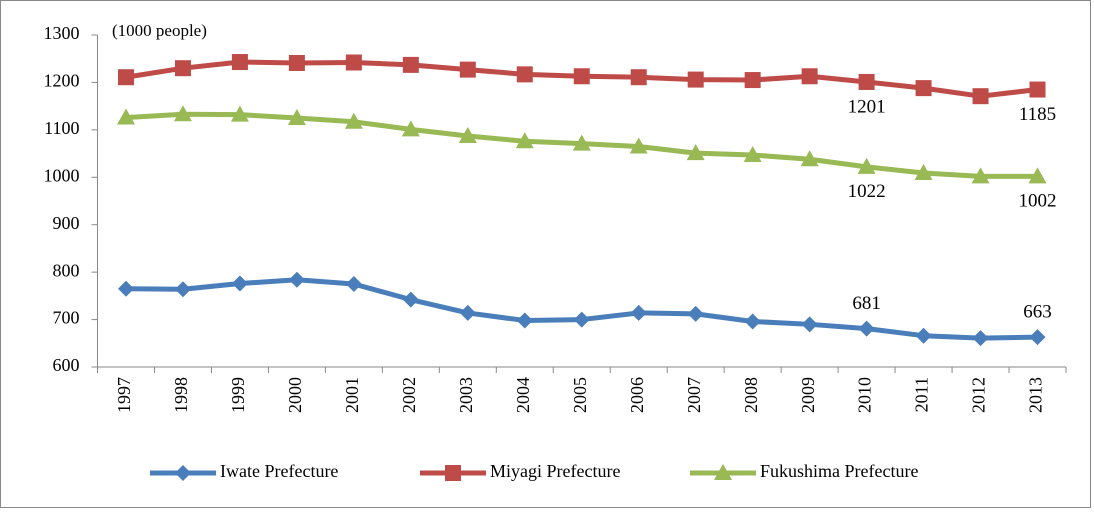 The height and width of the screenshot is (515, 1094). I want to click on x-tick-label: 2001, so click(352, 395).